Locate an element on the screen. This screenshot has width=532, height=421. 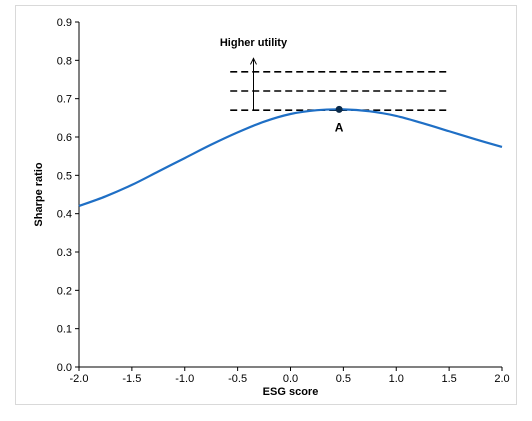
x-tick-label: 1.5 is located at coordinates (448, 379).